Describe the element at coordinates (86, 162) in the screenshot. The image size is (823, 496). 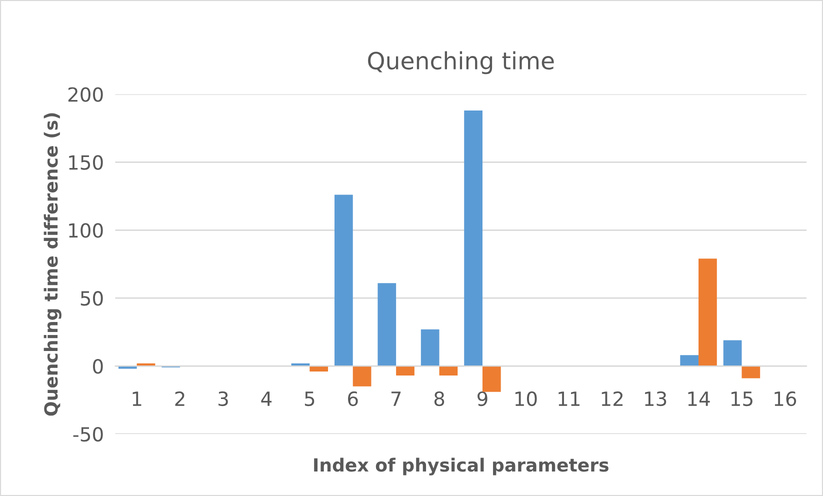
I see `y-tick-label: 150` at that location.